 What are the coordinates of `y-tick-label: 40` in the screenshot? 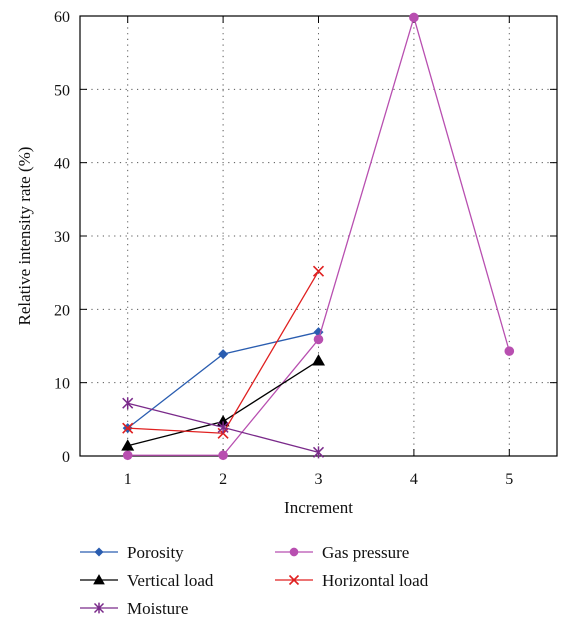 It's located at (62, 164).